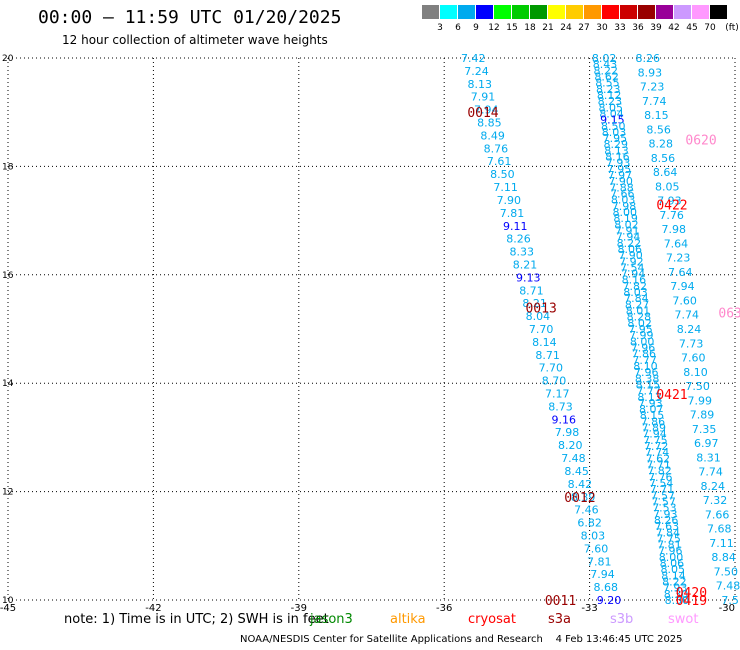 The image size is (740, 650). What do you see at coordinates (727, 608) in the screenshot?
I see `x-tick-label: -30` at bounding box center [727, 608].